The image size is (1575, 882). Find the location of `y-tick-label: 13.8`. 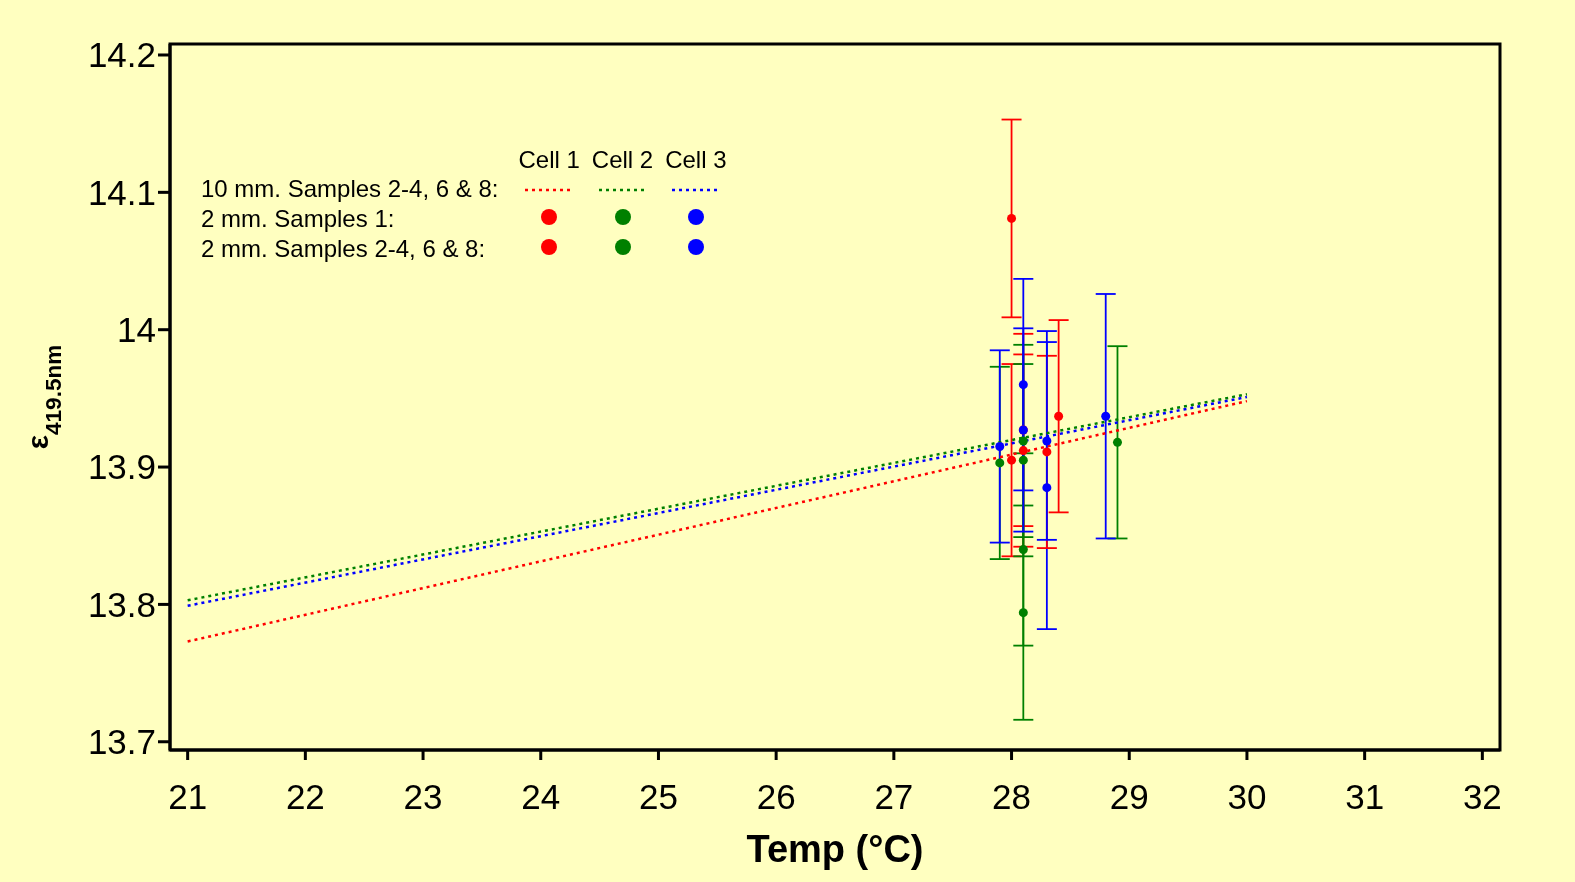

y-tick-label: 13.8 is located at coordinates (121, 604).